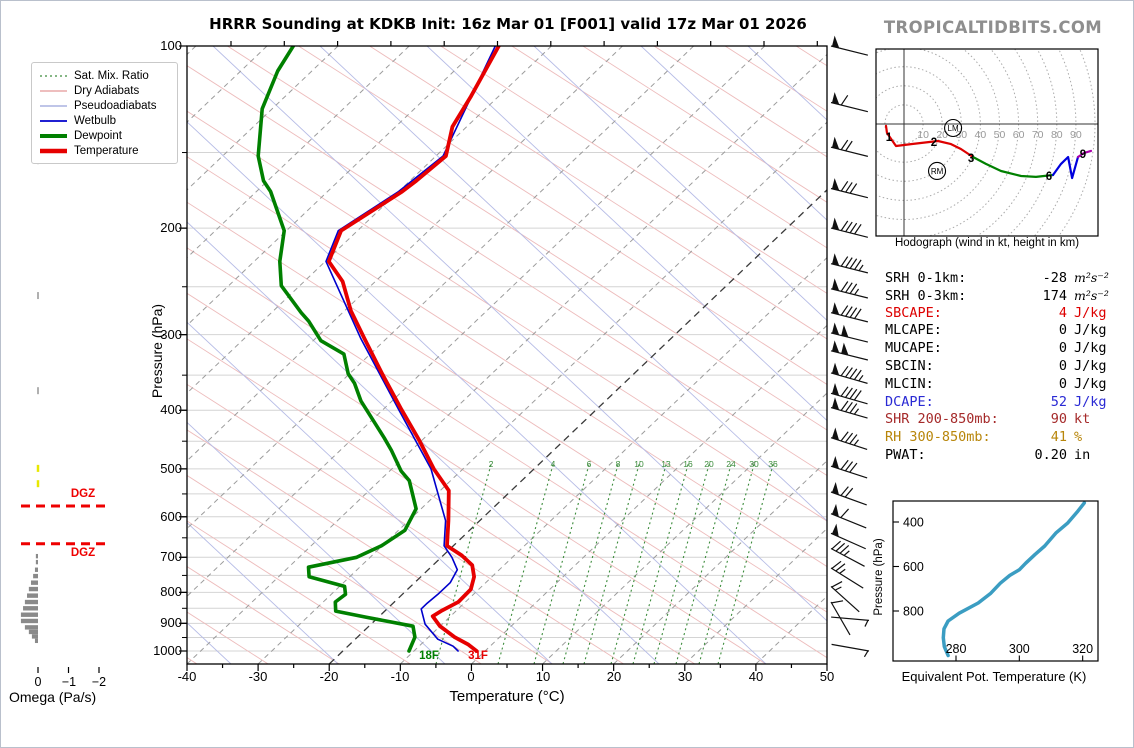 The height and width of the screenshot is (748, 1134). Describe the element at coordinates (1091, 277) in the screenshot. I see `stat-unit: m²s⁻²` at that location.